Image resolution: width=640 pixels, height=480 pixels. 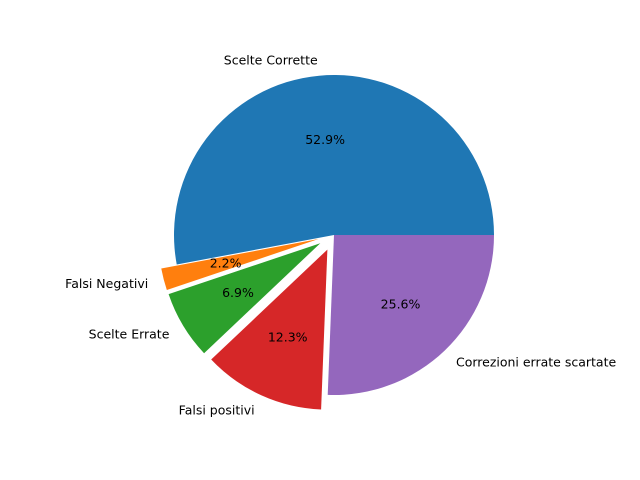 I want to click on slice-falsi-negativi, so click(x=240, y=264).